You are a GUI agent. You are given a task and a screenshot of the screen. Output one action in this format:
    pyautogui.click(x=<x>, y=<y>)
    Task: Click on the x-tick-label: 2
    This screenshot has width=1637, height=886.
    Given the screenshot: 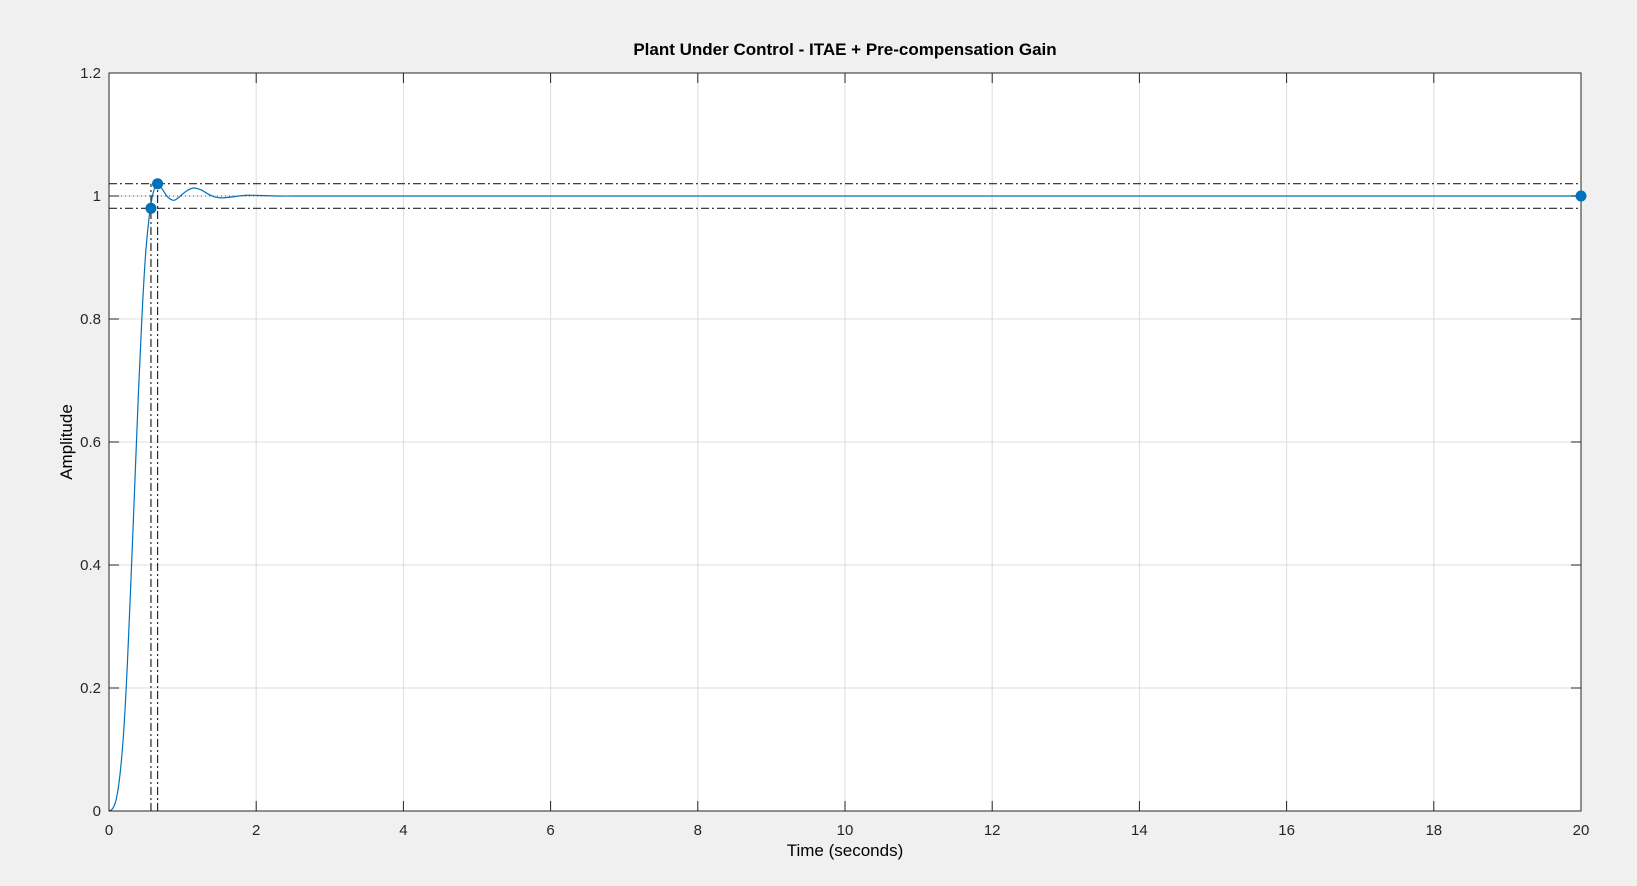 What is the action you would take?
    pyautogui.click(x=256, y=830)
    